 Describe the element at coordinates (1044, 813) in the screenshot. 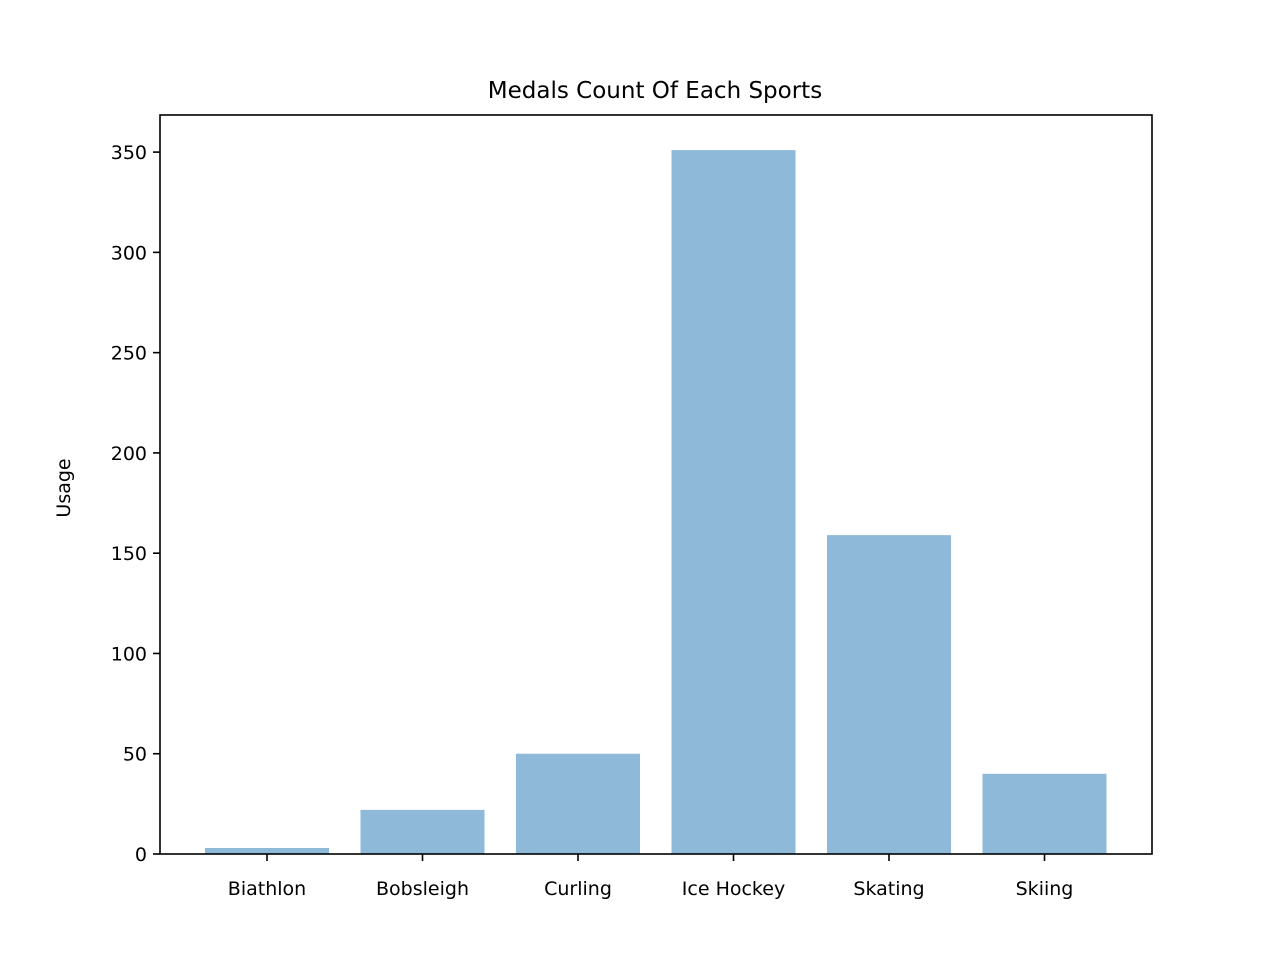

I see `bar-skiing` at that location.